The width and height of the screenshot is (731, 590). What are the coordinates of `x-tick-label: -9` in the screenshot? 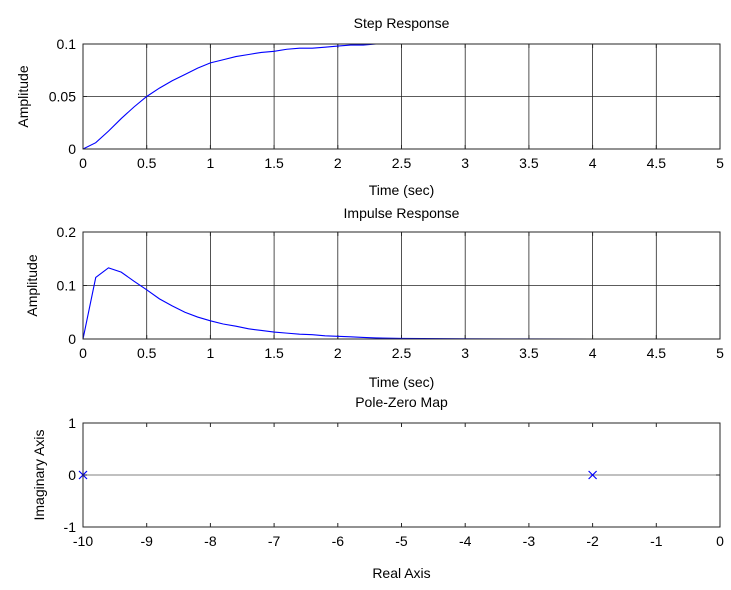 It's located at (146, 541).